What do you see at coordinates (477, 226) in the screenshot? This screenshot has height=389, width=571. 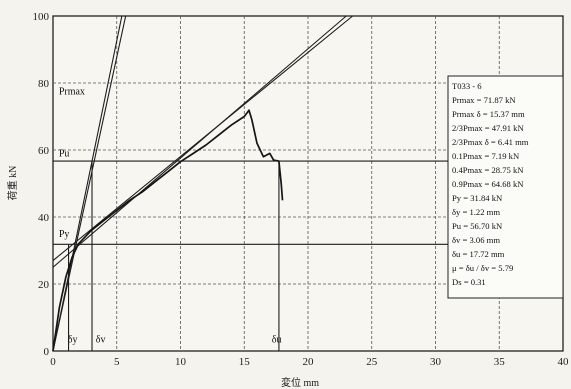 I see `info-box-line: Pu = 56.70 kN` at bounding box center [477, 226].